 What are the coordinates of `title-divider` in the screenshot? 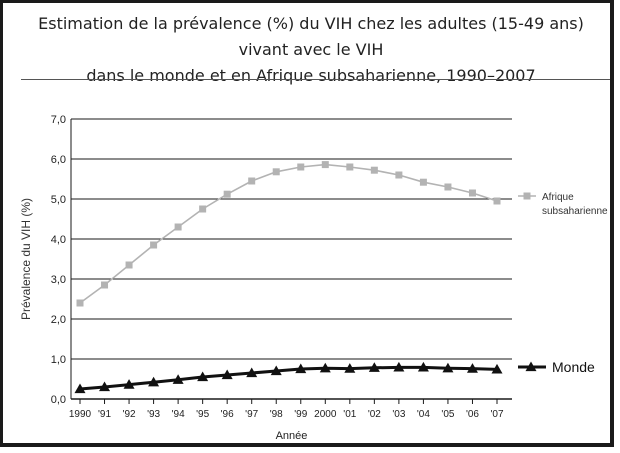 It's located at (315, 79).